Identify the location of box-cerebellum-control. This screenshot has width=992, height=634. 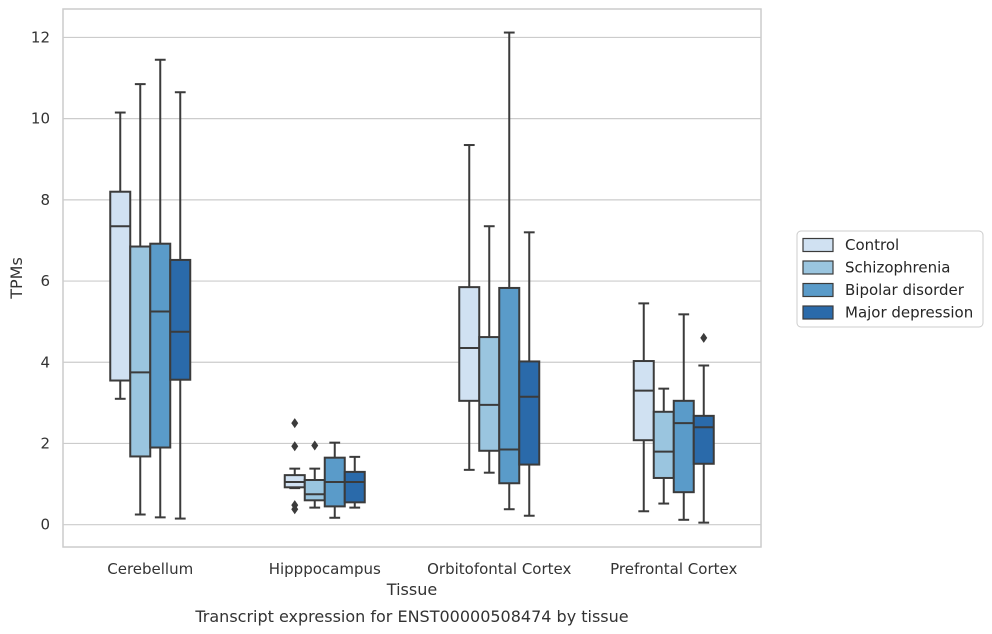
(120, 255).